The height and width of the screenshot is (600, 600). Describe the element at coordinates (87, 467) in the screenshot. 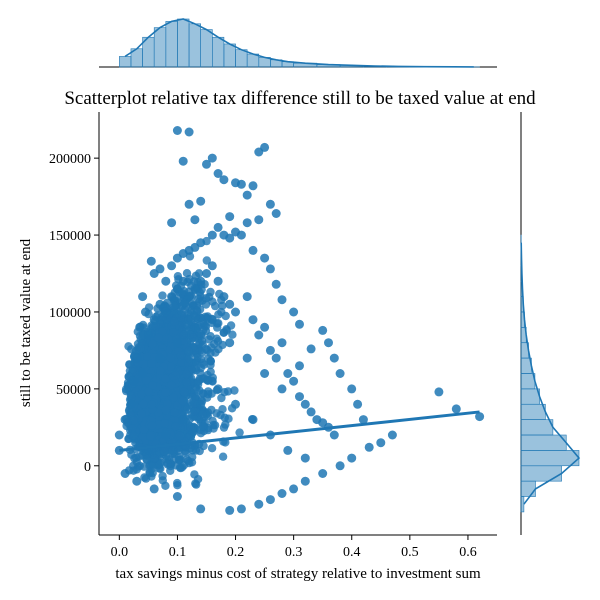

I see `y-tick-label: 0` at that location.